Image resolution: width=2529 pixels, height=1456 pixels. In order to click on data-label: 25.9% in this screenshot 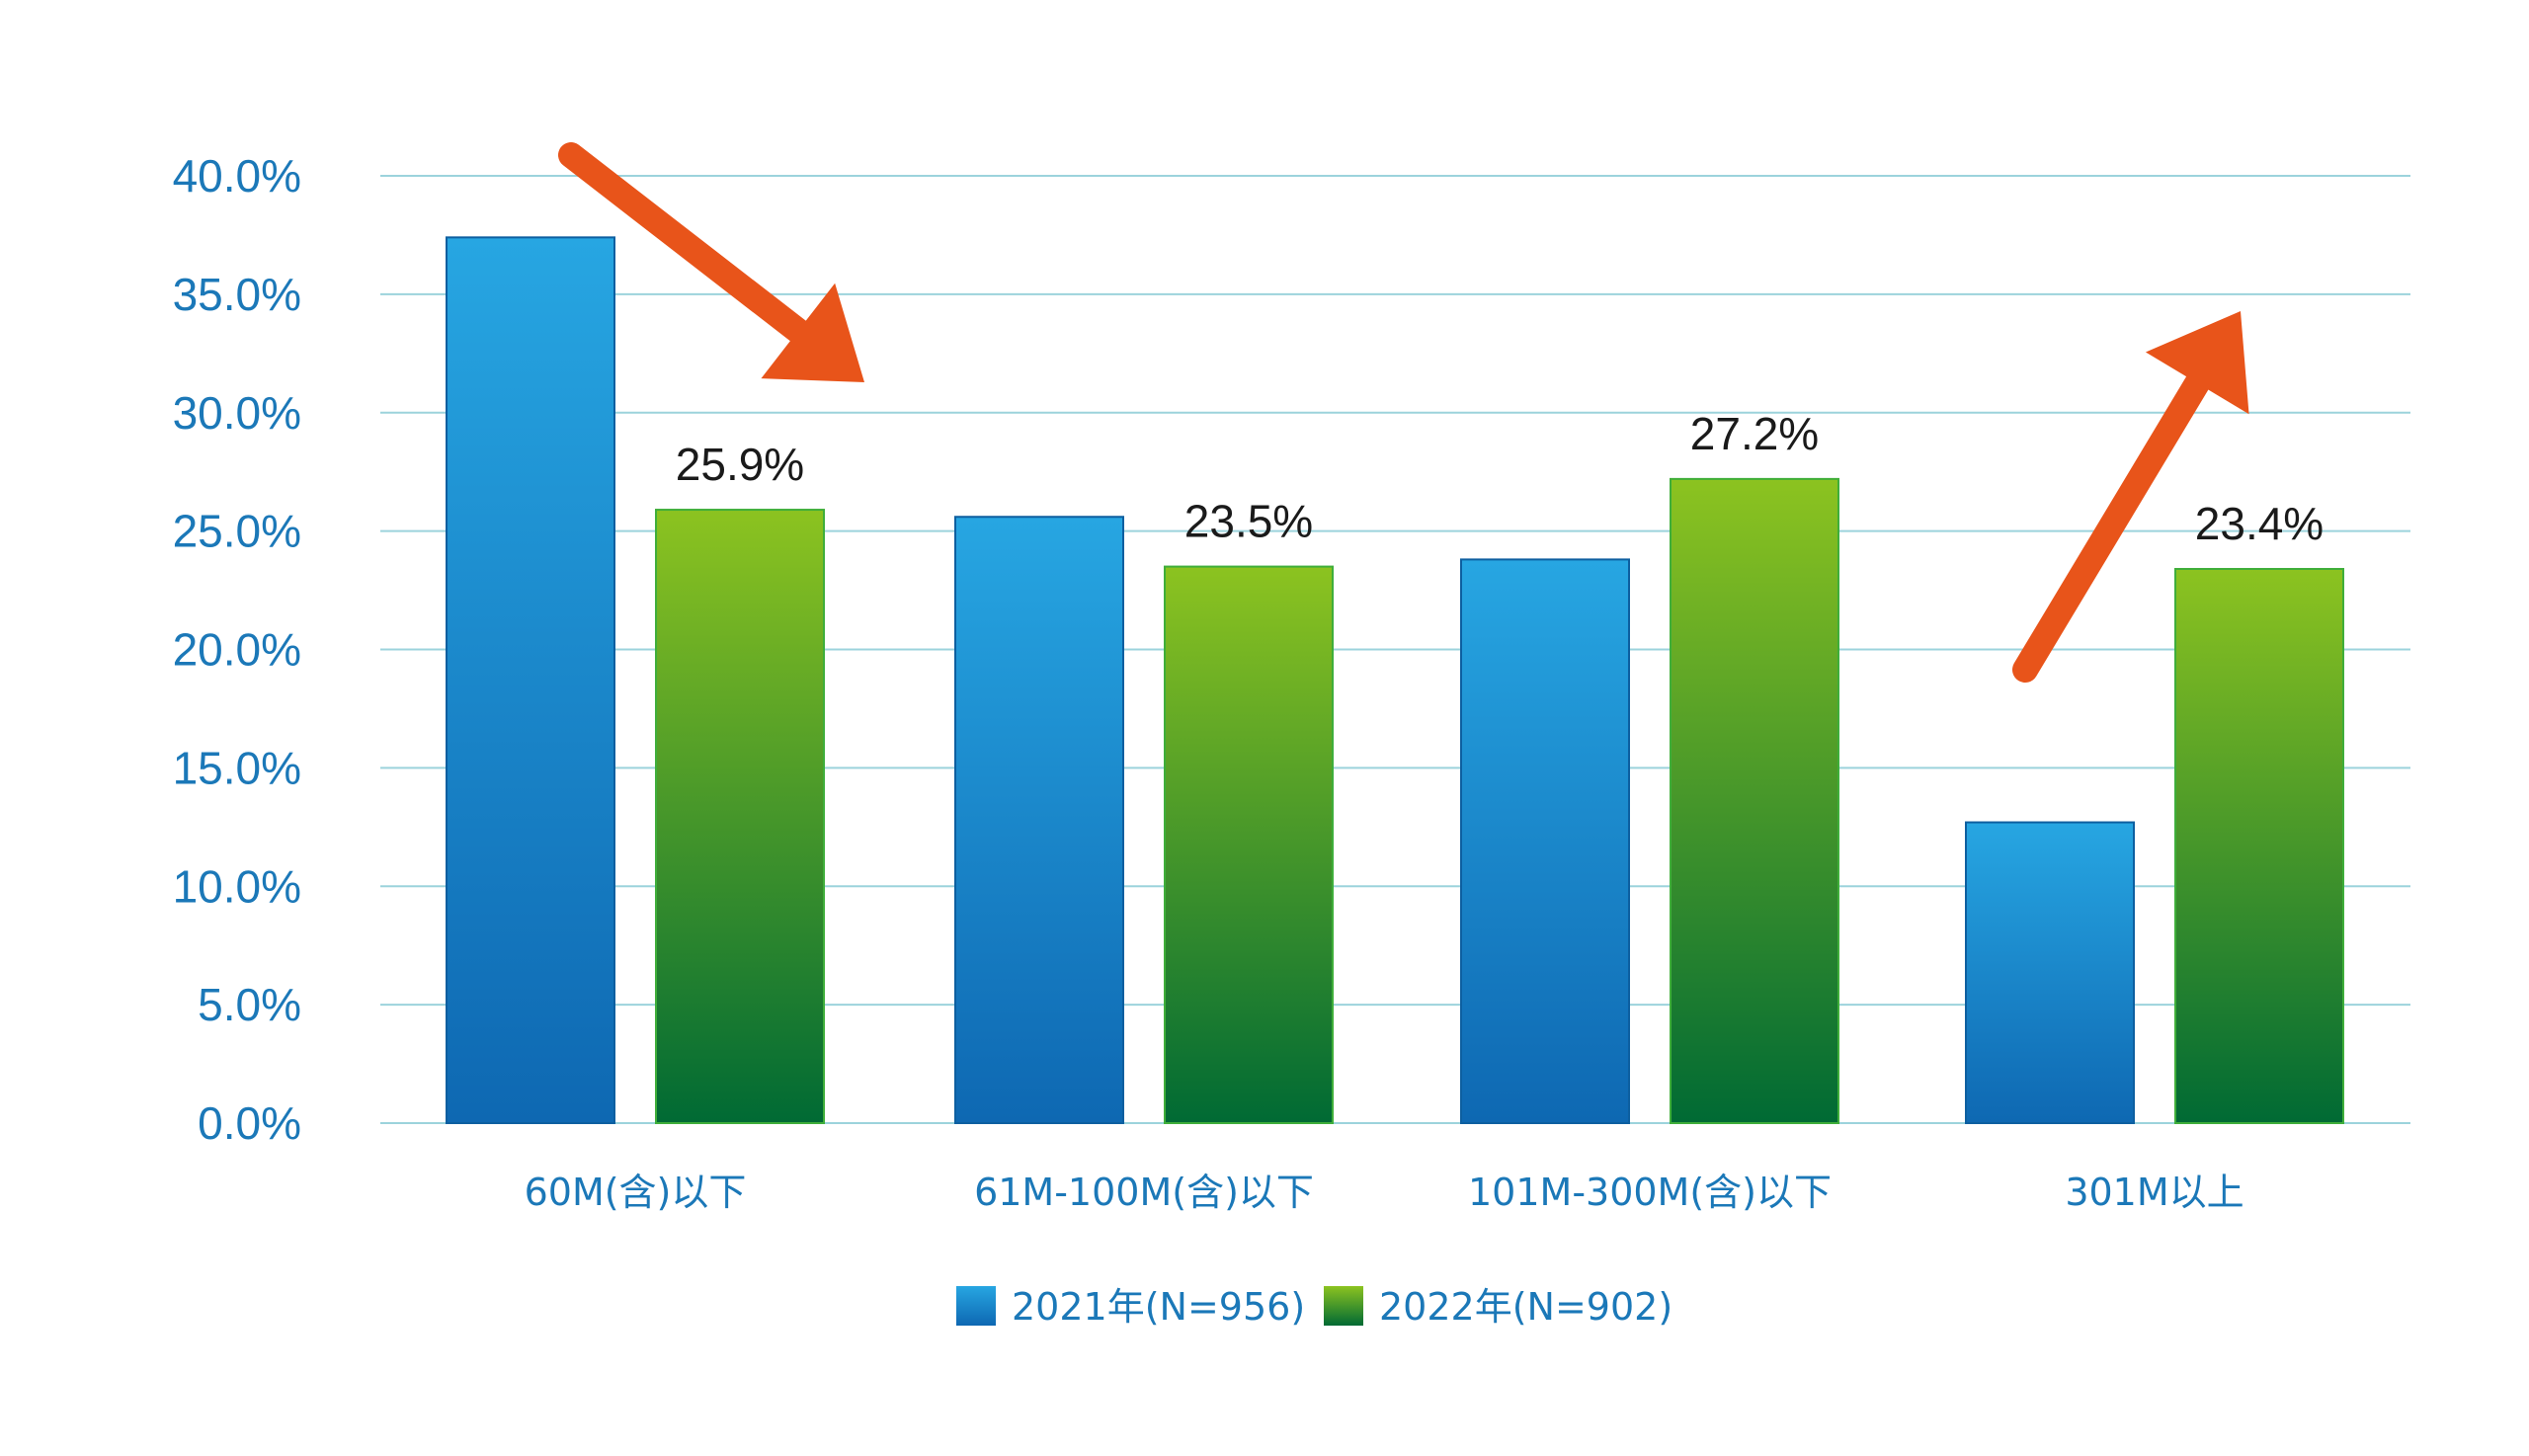, I will do `click(740, 464)`.